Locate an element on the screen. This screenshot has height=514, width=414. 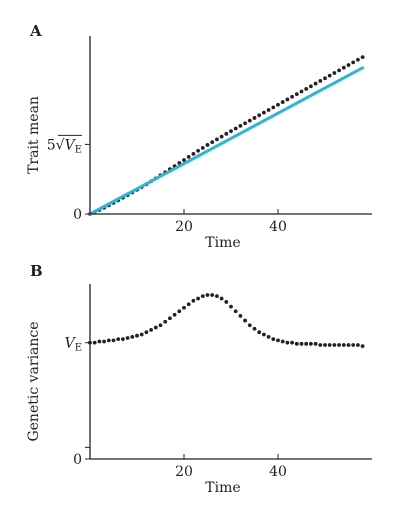
panel-letter: B is located at coordinates (36, 271).